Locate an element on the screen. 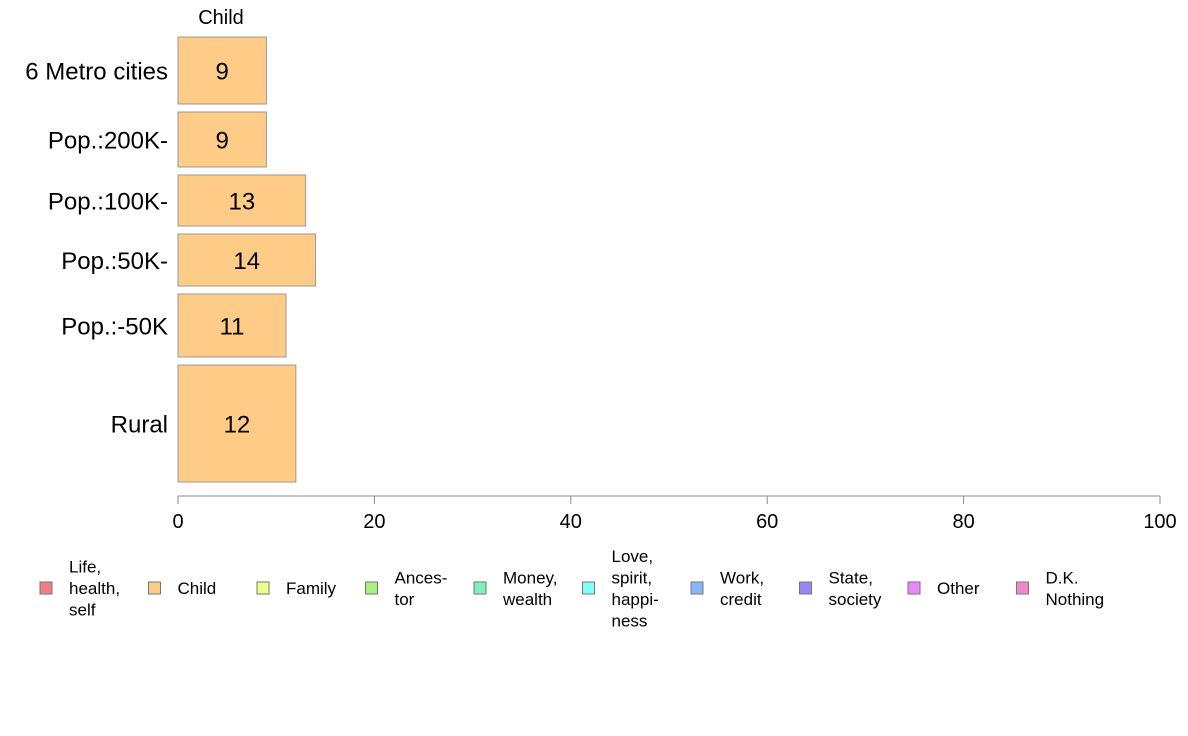 This screenshot has height=736, width=1188. legend-label-9: Other is located at coordinates (958, 588).